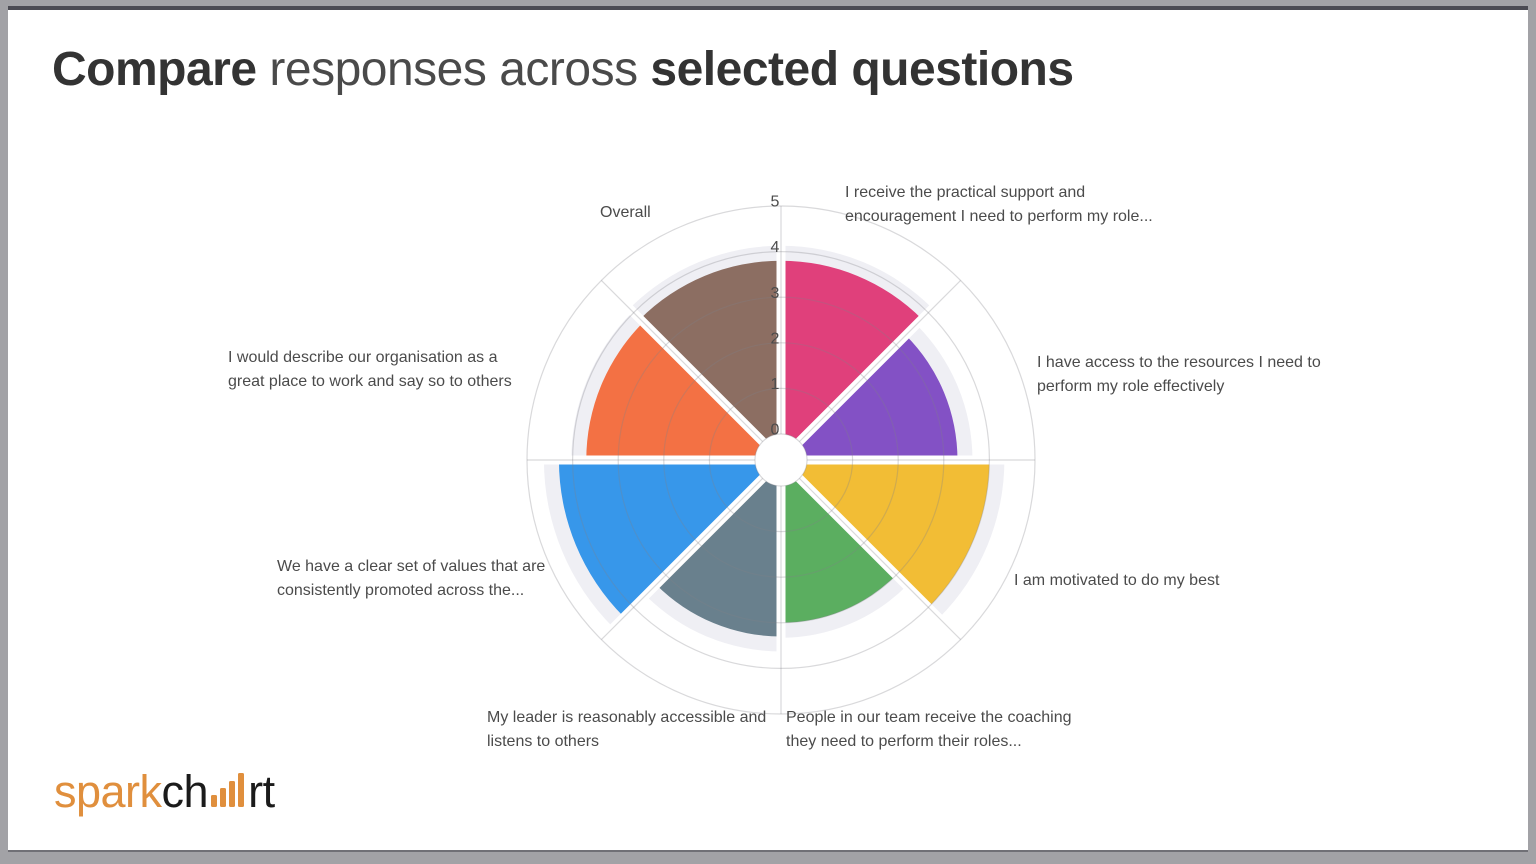 This screenshot has height=864, width=1536. Describe the element at coordinates (228, 790) in the screenshot. I see `bar-chart-icon` at that location.